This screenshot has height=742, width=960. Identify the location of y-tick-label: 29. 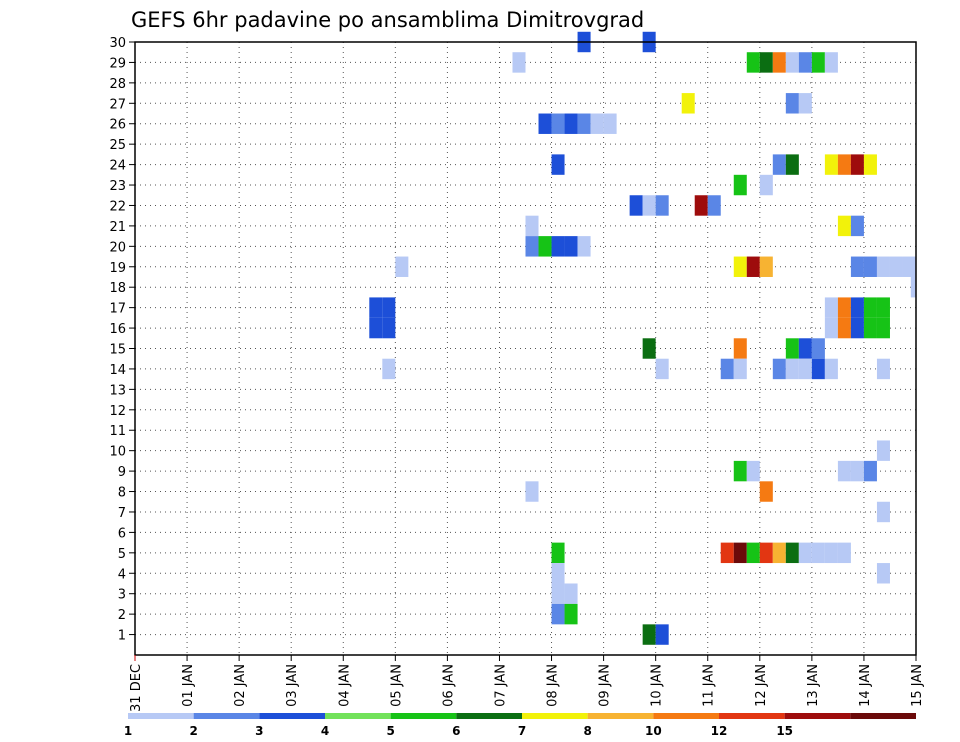
(117, 63).